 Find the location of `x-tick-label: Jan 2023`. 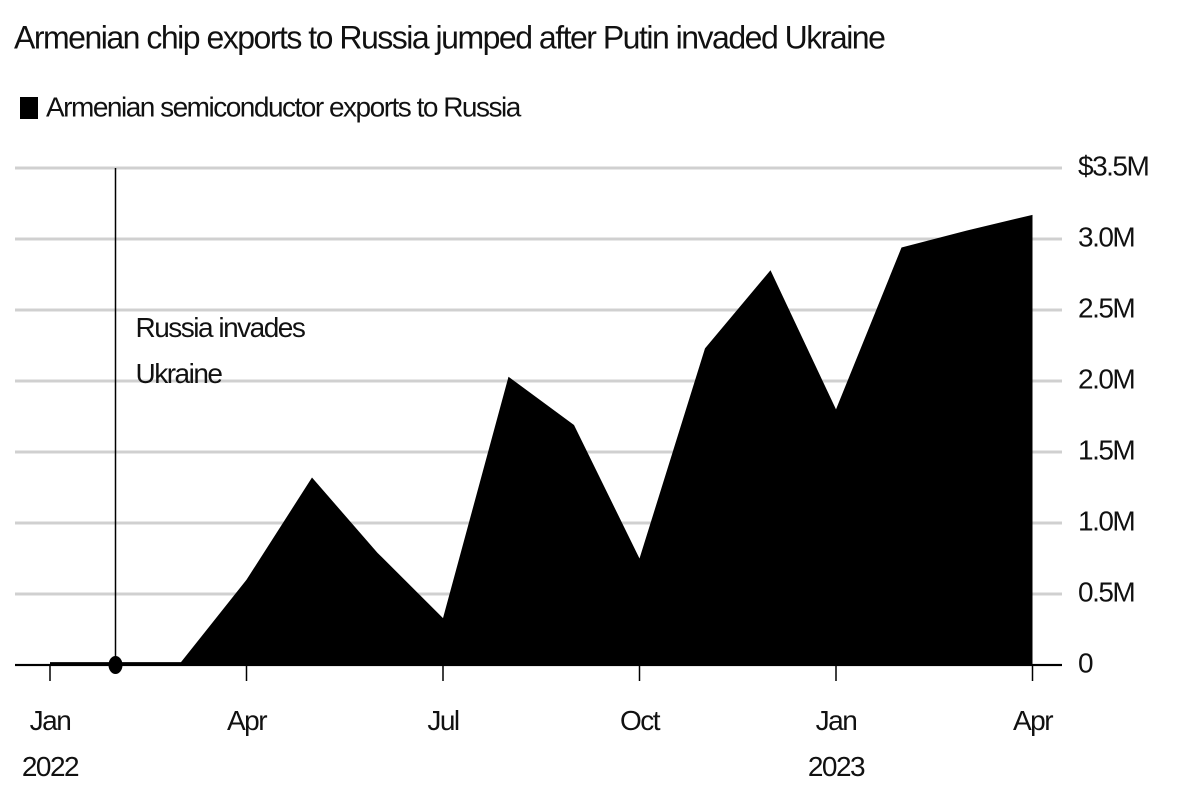

x-tick-label: Jan 2023 is located at coordinates (836, 743).